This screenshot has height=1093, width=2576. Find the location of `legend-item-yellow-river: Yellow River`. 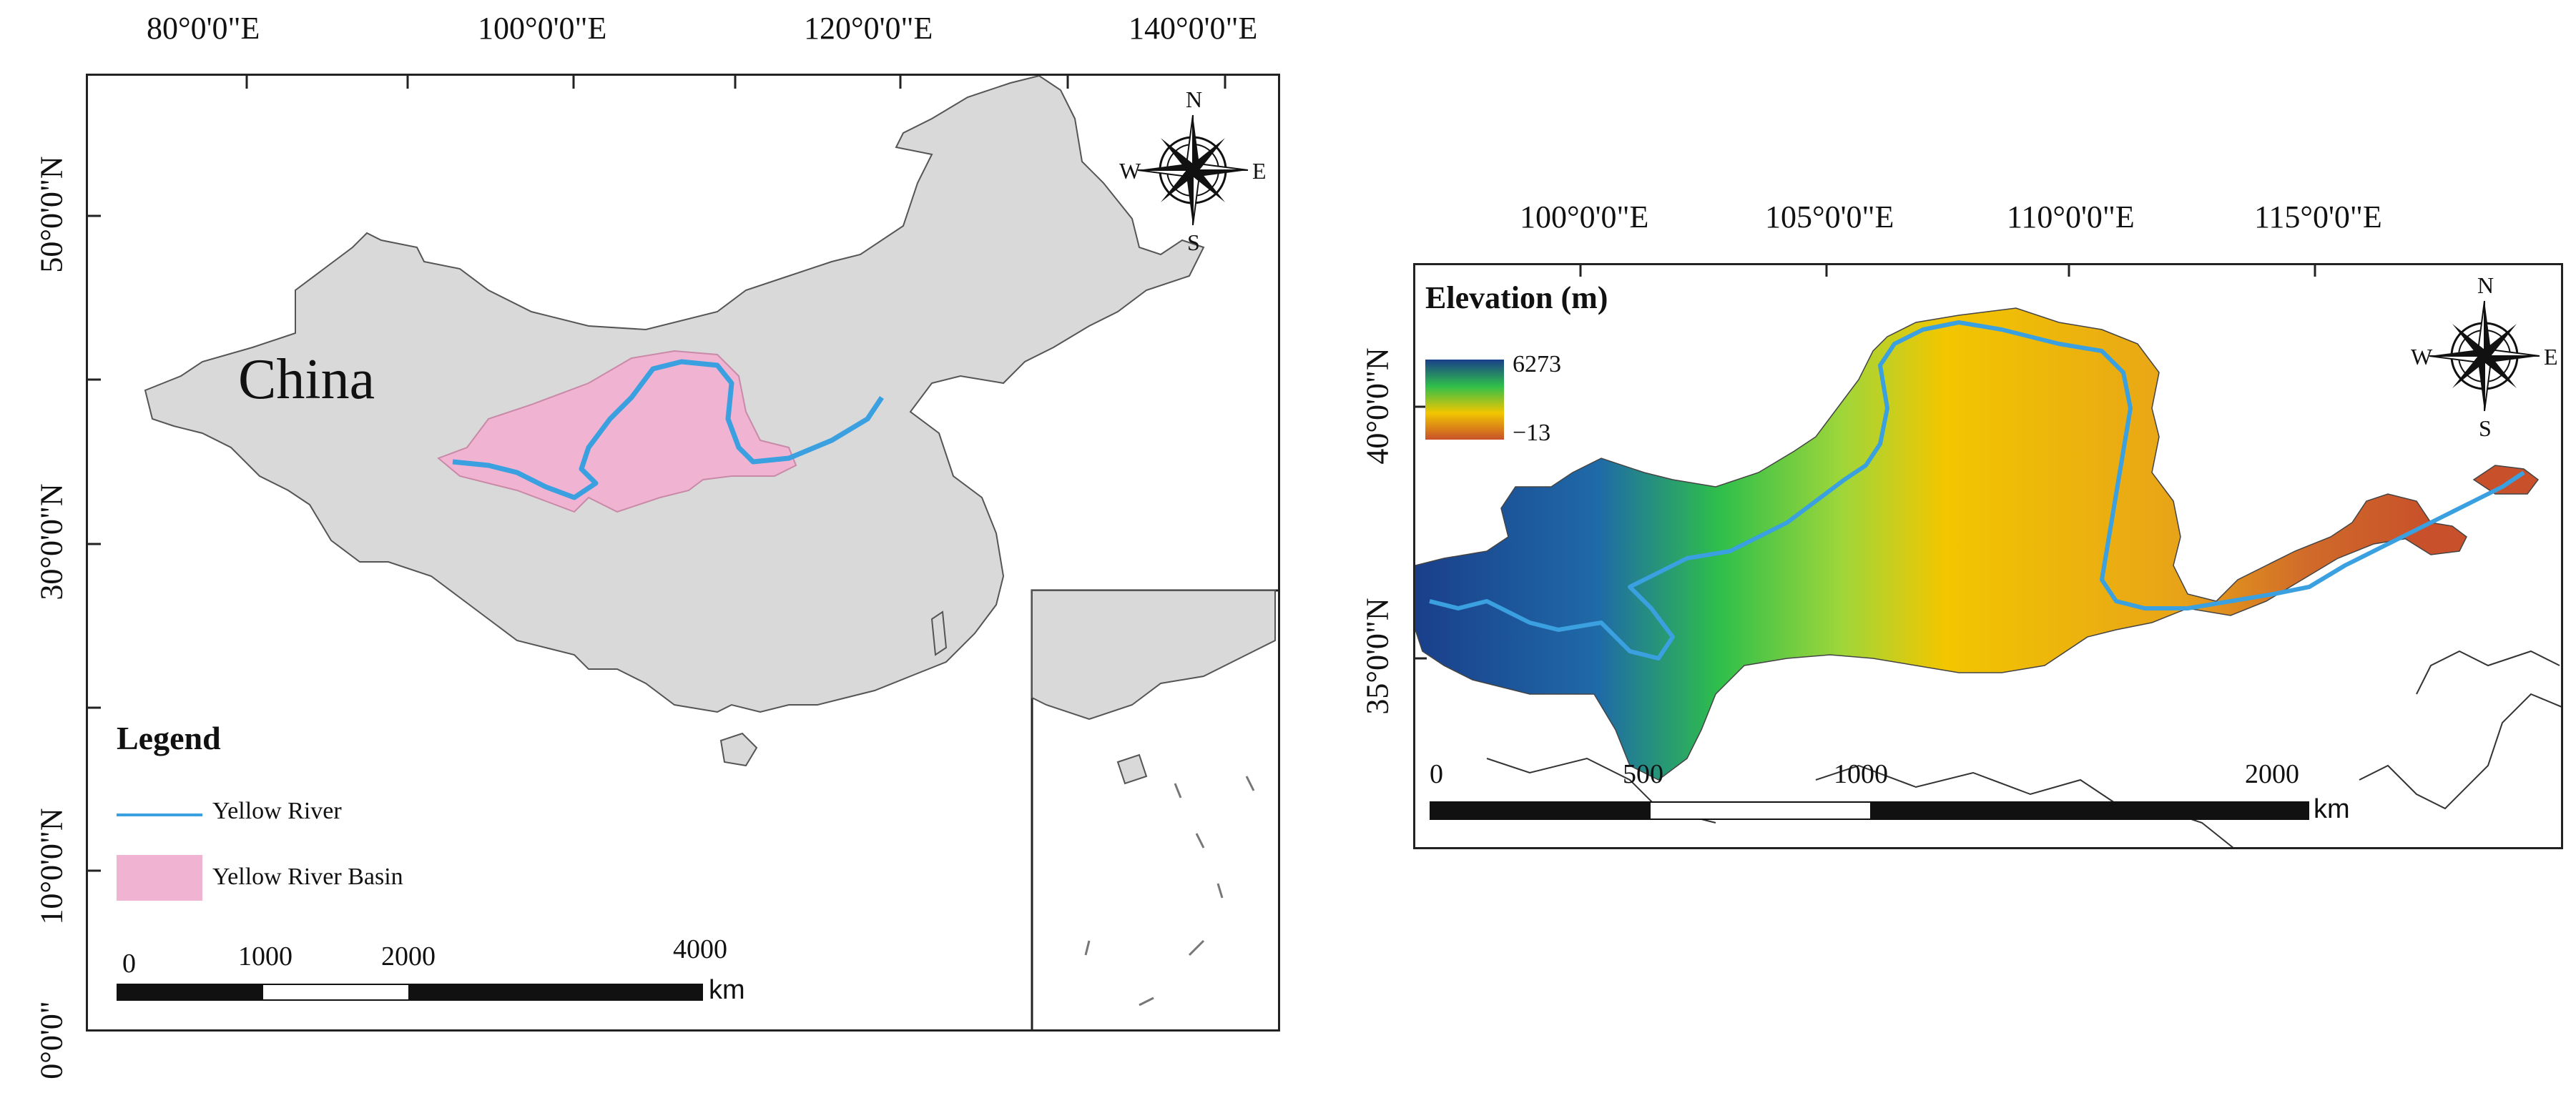

legend-item-yellow-river: Yellow River is located at coordinates (295, 816).